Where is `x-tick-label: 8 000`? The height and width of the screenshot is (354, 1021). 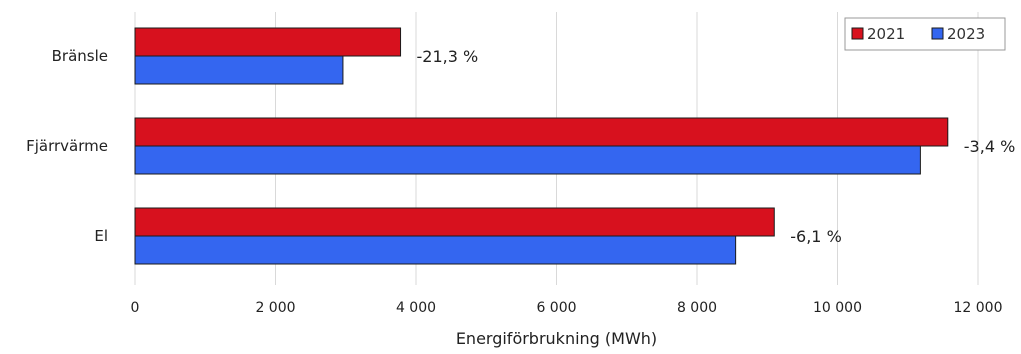 x-tick-label: 8 000 is located at coordinates (697, 308).